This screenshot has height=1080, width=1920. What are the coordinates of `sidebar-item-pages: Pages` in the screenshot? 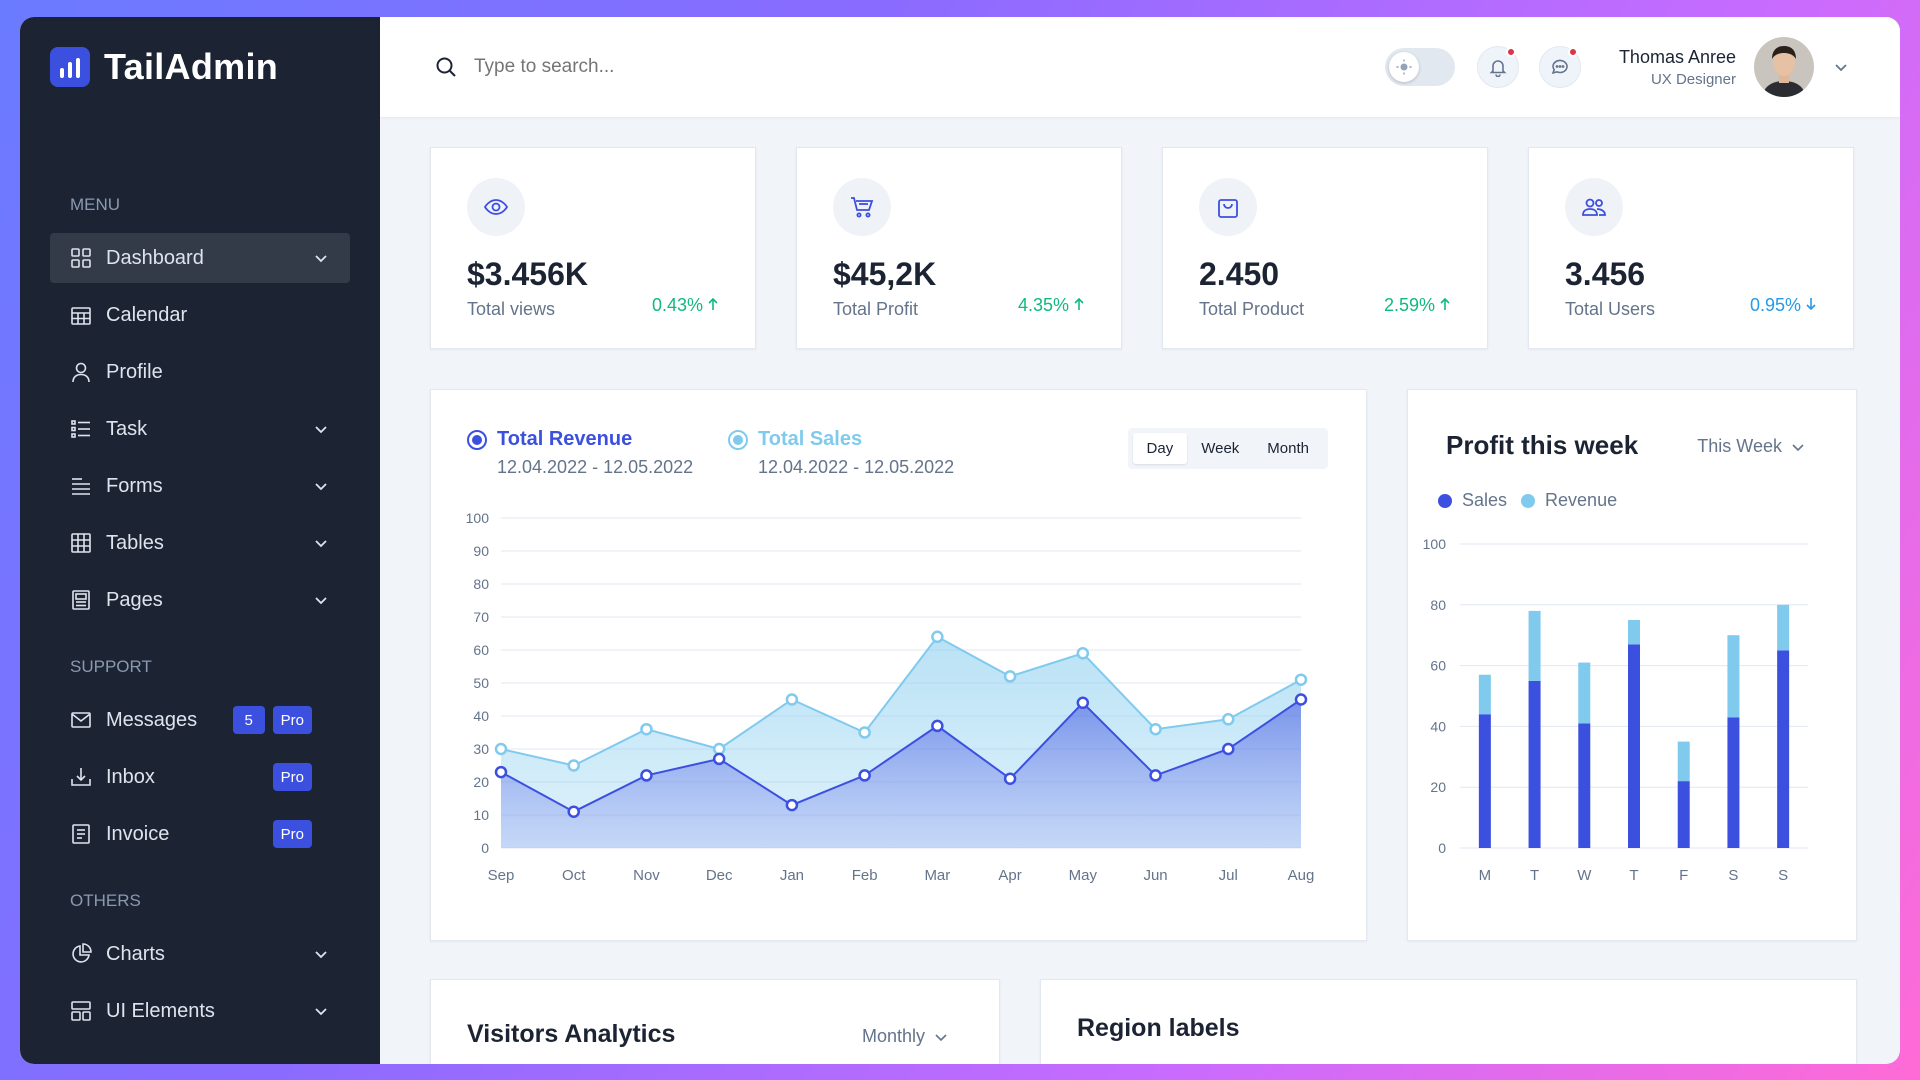 It's located at (200, 600).